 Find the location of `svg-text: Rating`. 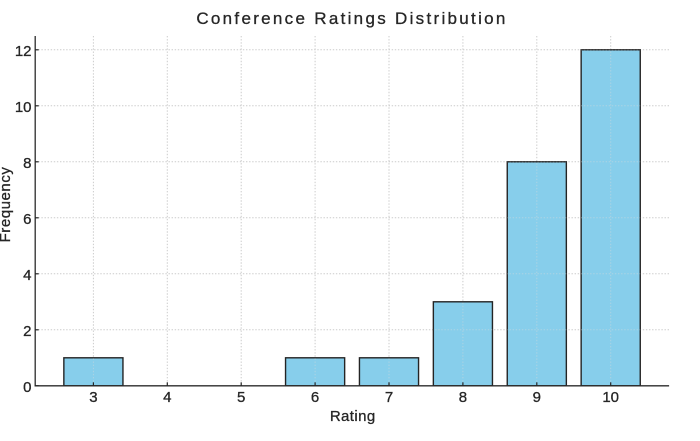

svg-text: Rating is located at coordinates (353, 416).